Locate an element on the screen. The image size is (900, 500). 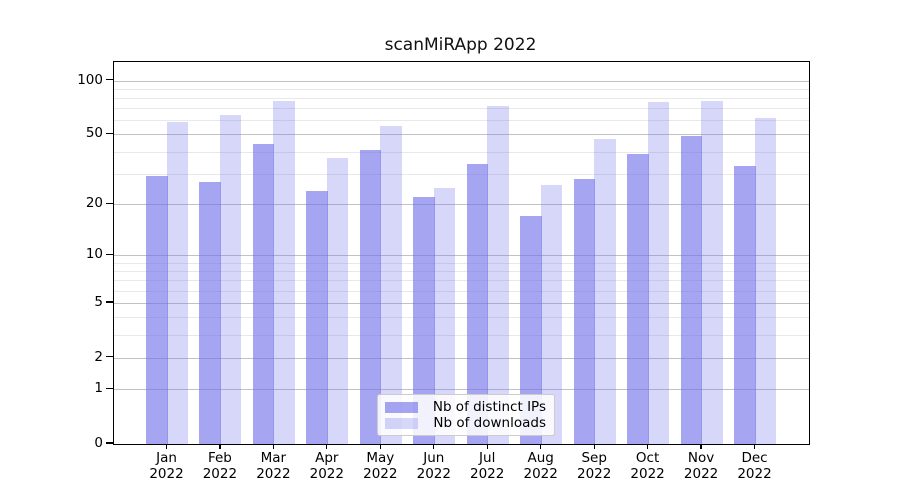
bar-jun-distinct-ips is located at coordinates (424, 320).